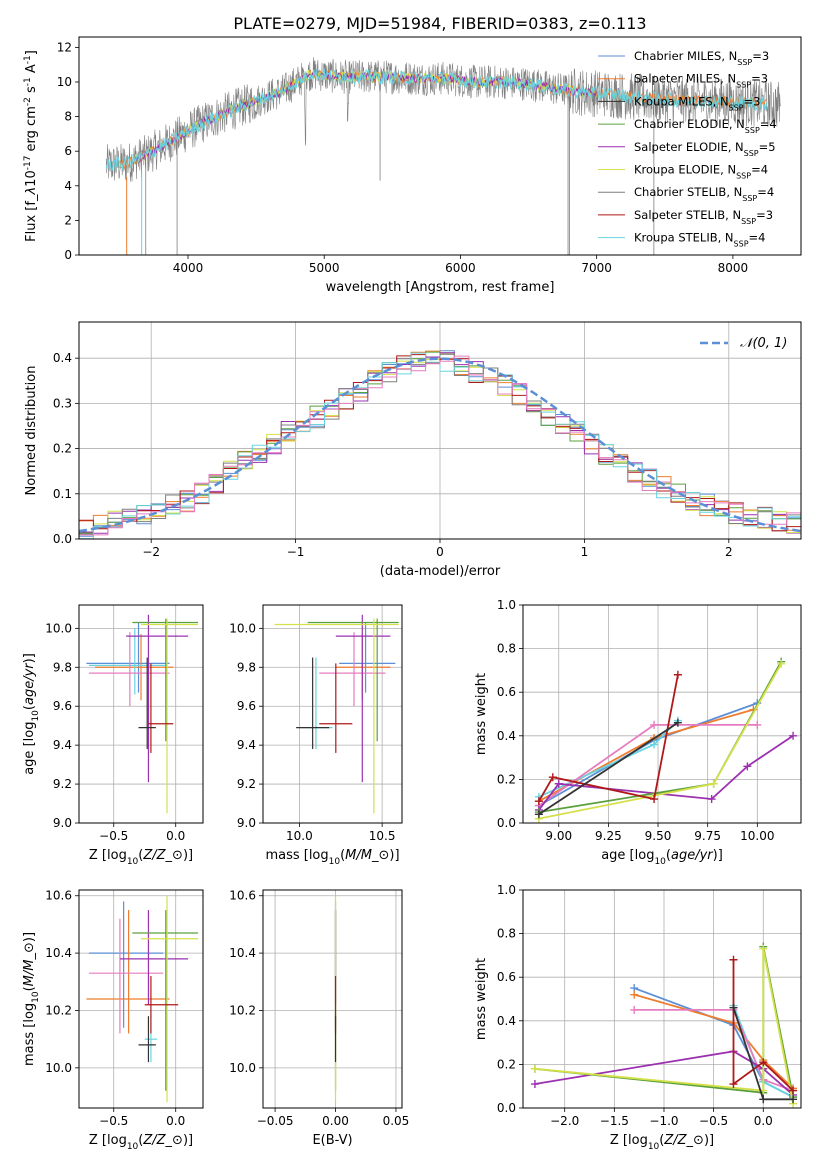  Describe the element at coordinates (564, 1121) in the screenshot. I see `x-tick-label: −2.0` at that location.